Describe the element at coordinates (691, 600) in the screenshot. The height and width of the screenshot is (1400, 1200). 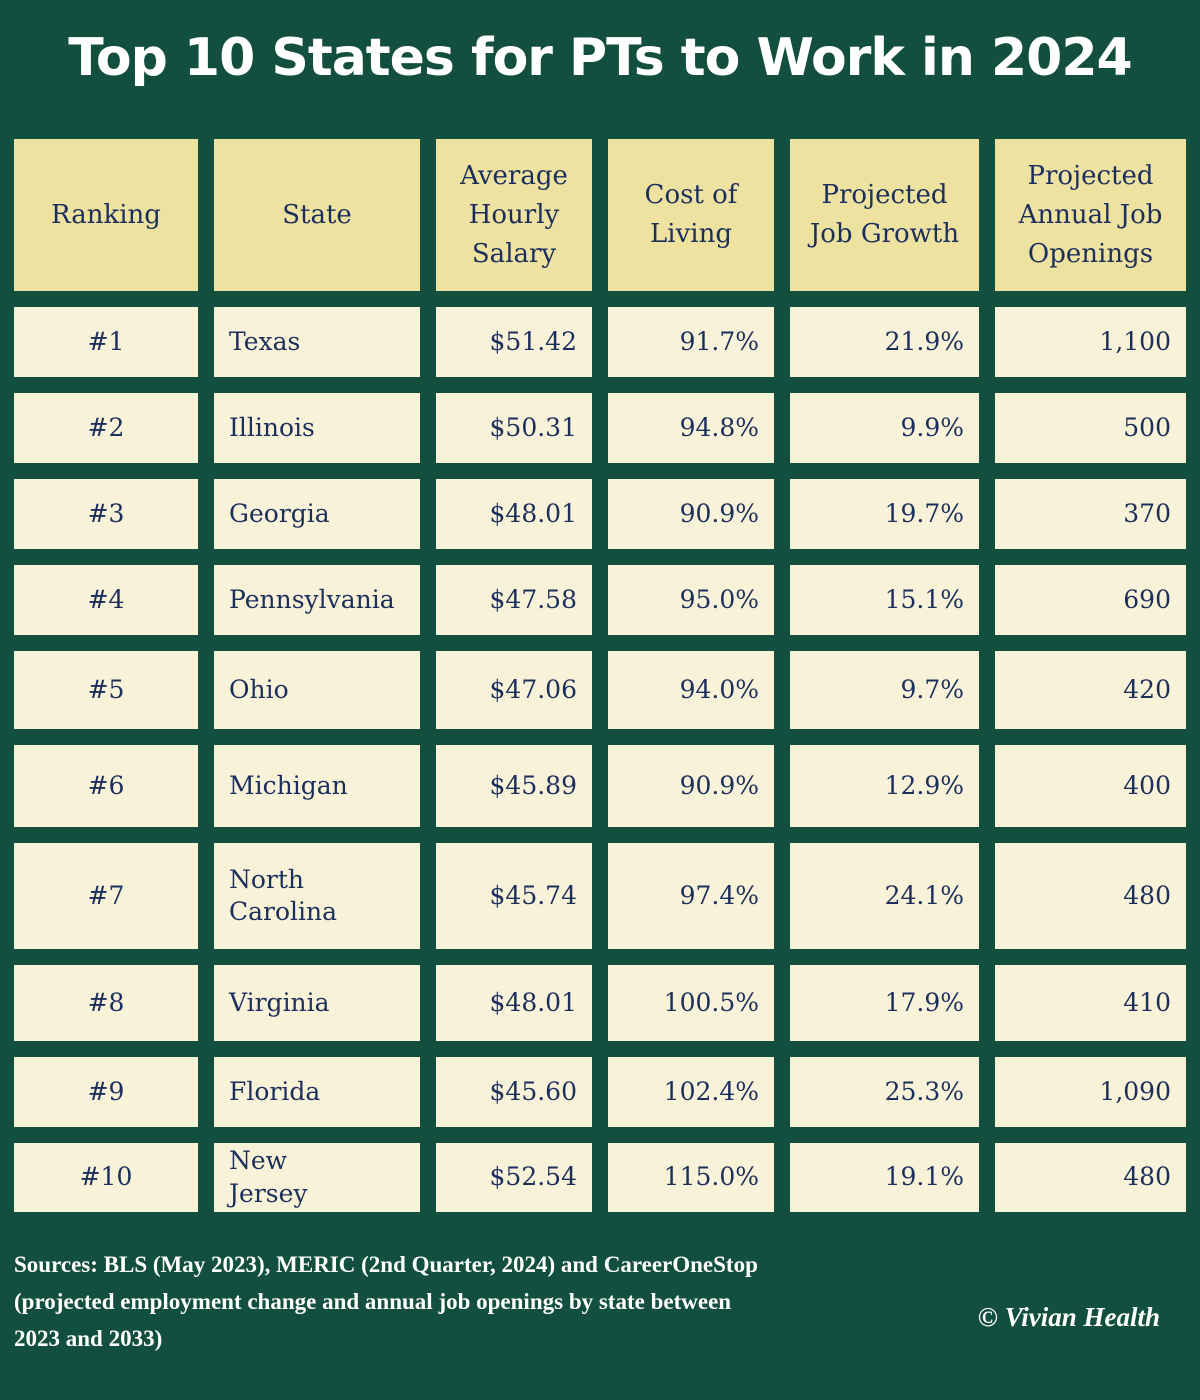
I see `cost-of-living-cell: 95.0%` at that location.